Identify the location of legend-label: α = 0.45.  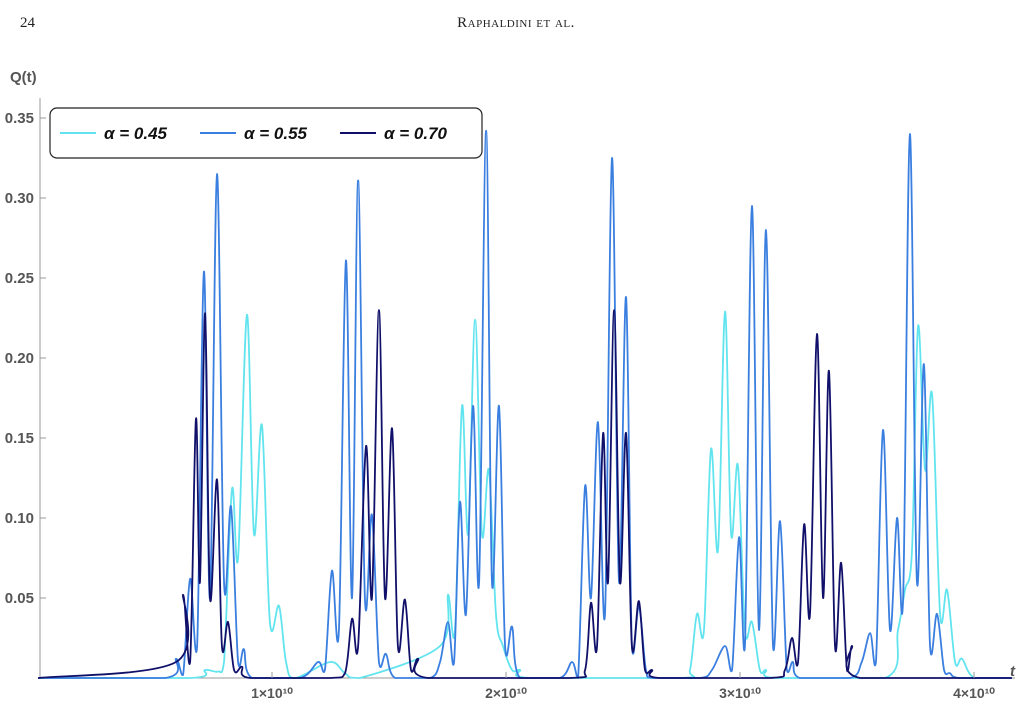
(136, 133).